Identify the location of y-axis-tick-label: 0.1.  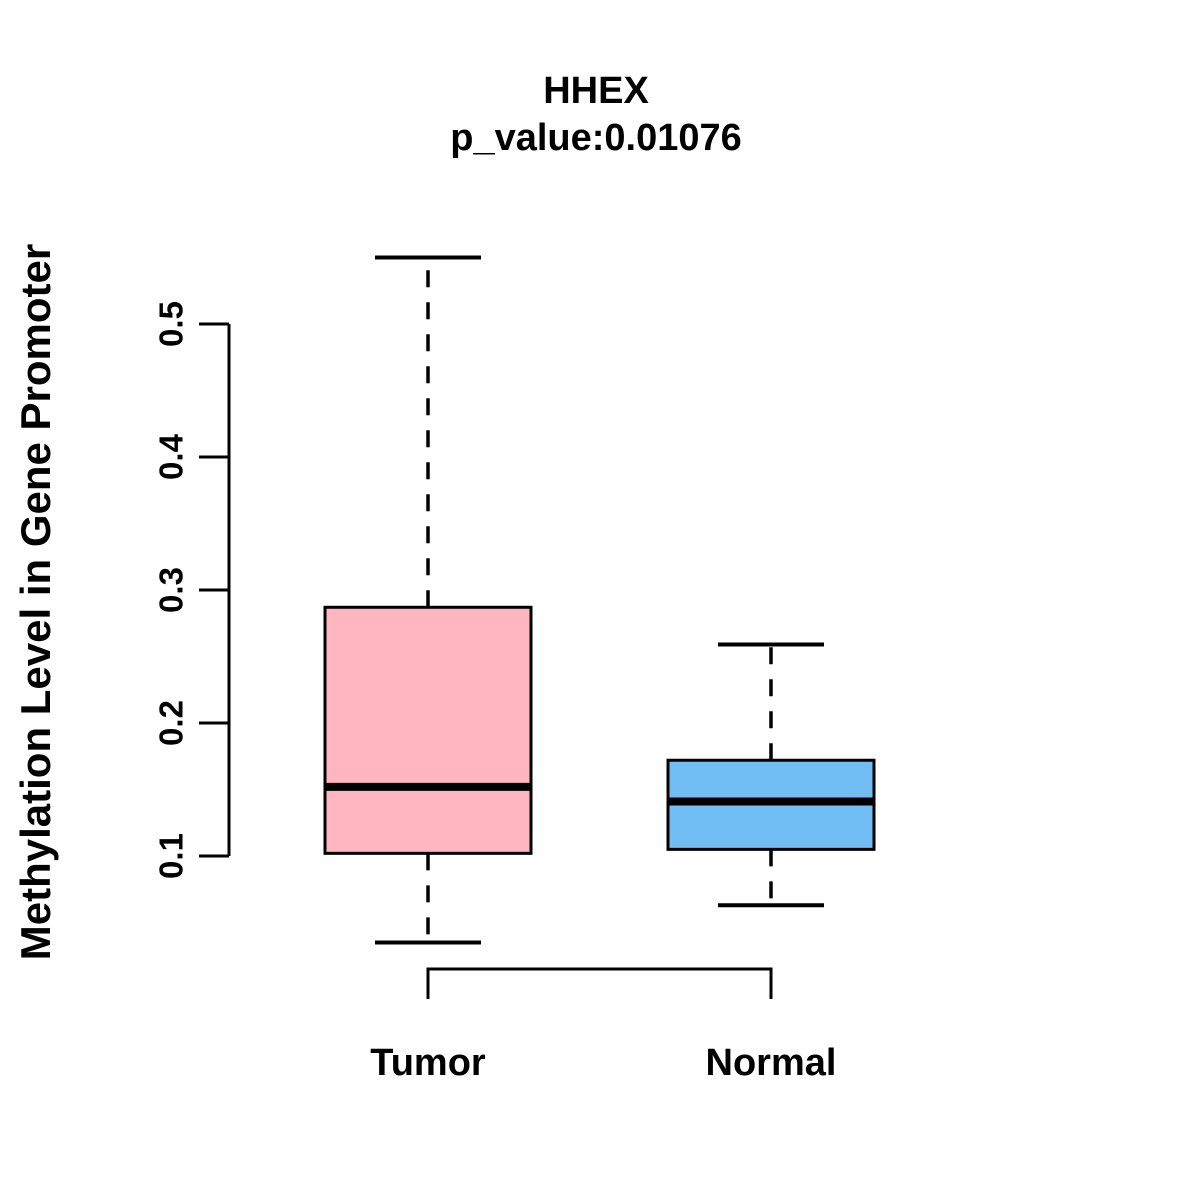
(171, 856).